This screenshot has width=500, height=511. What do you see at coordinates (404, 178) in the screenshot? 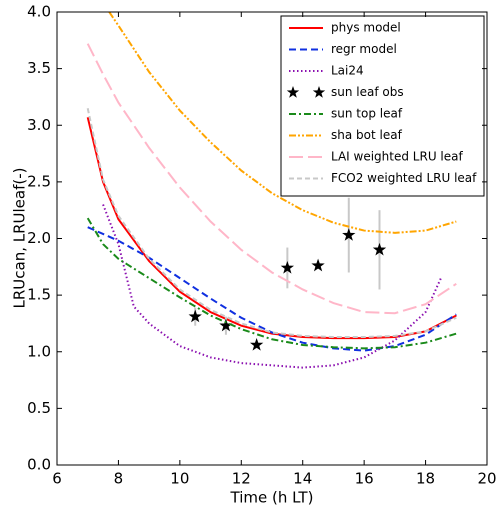
I see `legend-label: FCO2 weighted LRU leaf` at bounding box center [404, 178].